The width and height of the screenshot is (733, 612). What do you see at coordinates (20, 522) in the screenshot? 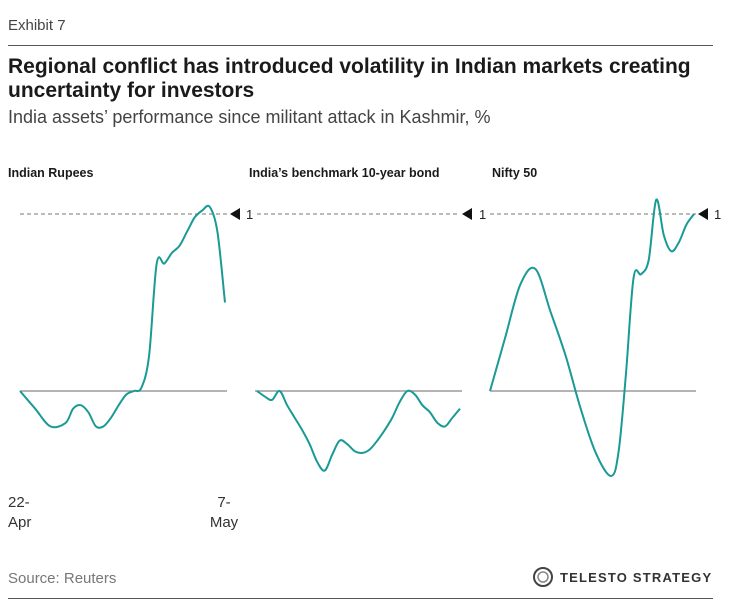
I see `x-start-line2: Apr` at bounding box center [20, 522].